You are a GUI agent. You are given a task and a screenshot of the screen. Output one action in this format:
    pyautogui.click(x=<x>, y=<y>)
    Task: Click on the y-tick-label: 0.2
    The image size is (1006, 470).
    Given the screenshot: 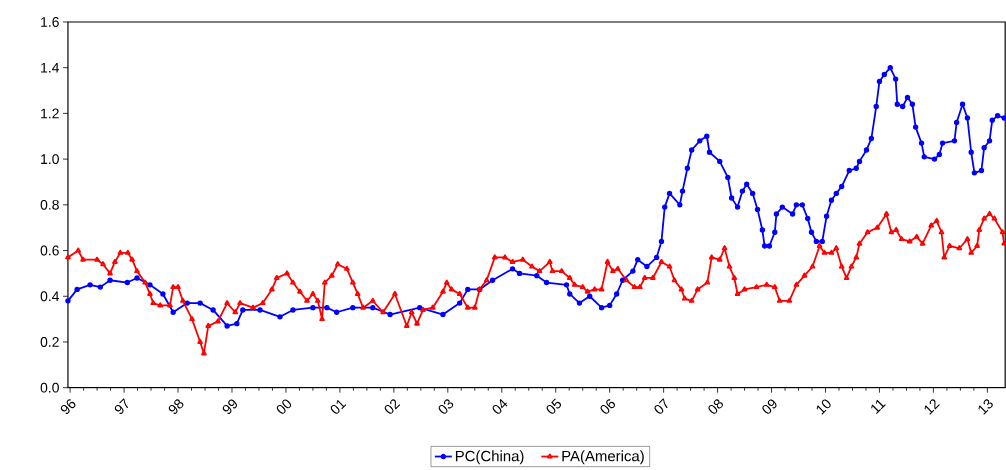 What is the action you would take?
    pyautogui.click(x=49, y=342)
    